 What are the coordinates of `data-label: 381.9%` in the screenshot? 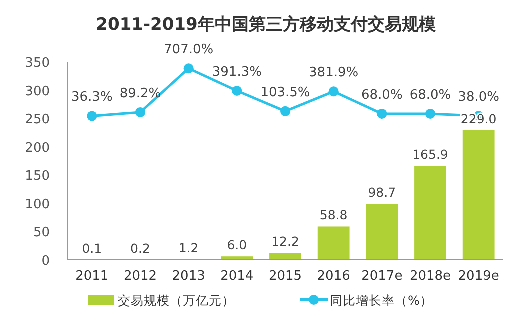 It's located at (334, 73).